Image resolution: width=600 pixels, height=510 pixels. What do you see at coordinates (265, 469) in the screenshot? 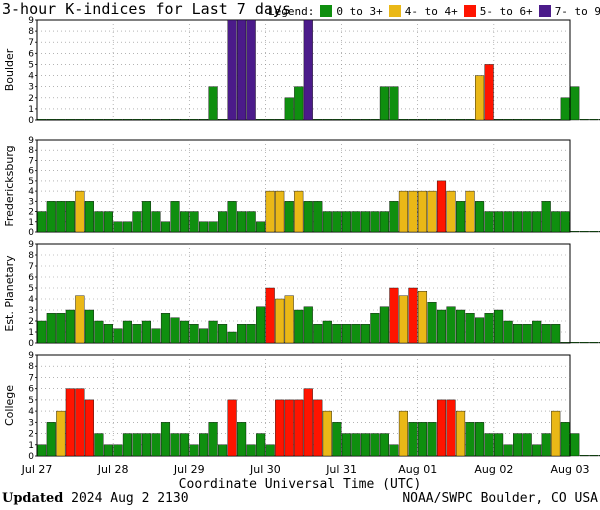
I see `x-tick-label: Jul 30` at bounding box center [265, 469].